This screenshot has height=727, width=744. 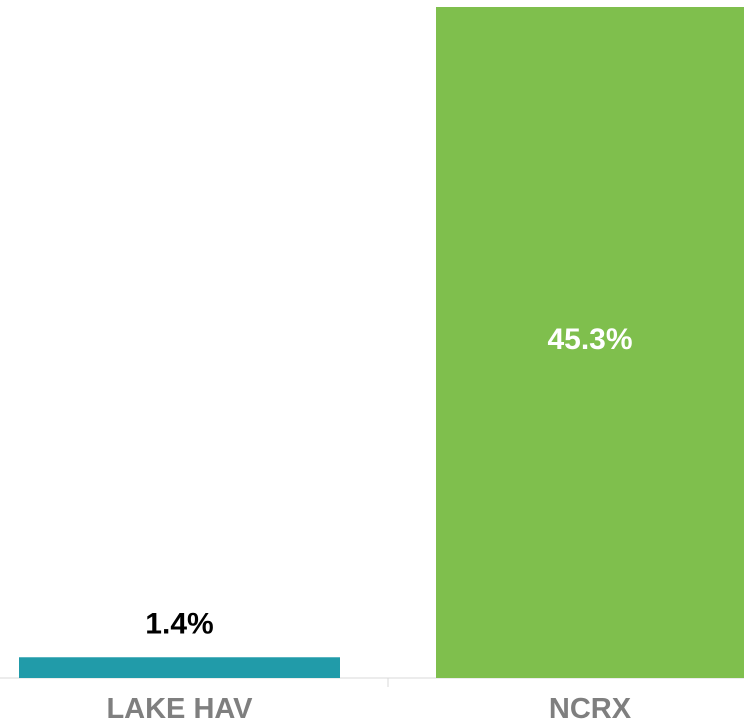 I want to click on data-label-ncrx: 45.3%, so click(x=589, y=339).